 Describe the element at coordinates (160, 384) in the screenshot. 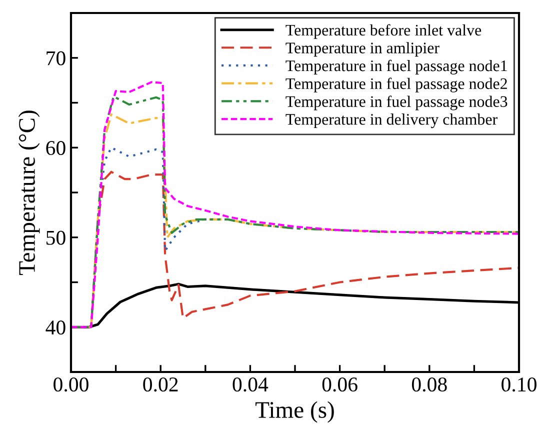

I see `x-tick-label: 0.02` at that location.